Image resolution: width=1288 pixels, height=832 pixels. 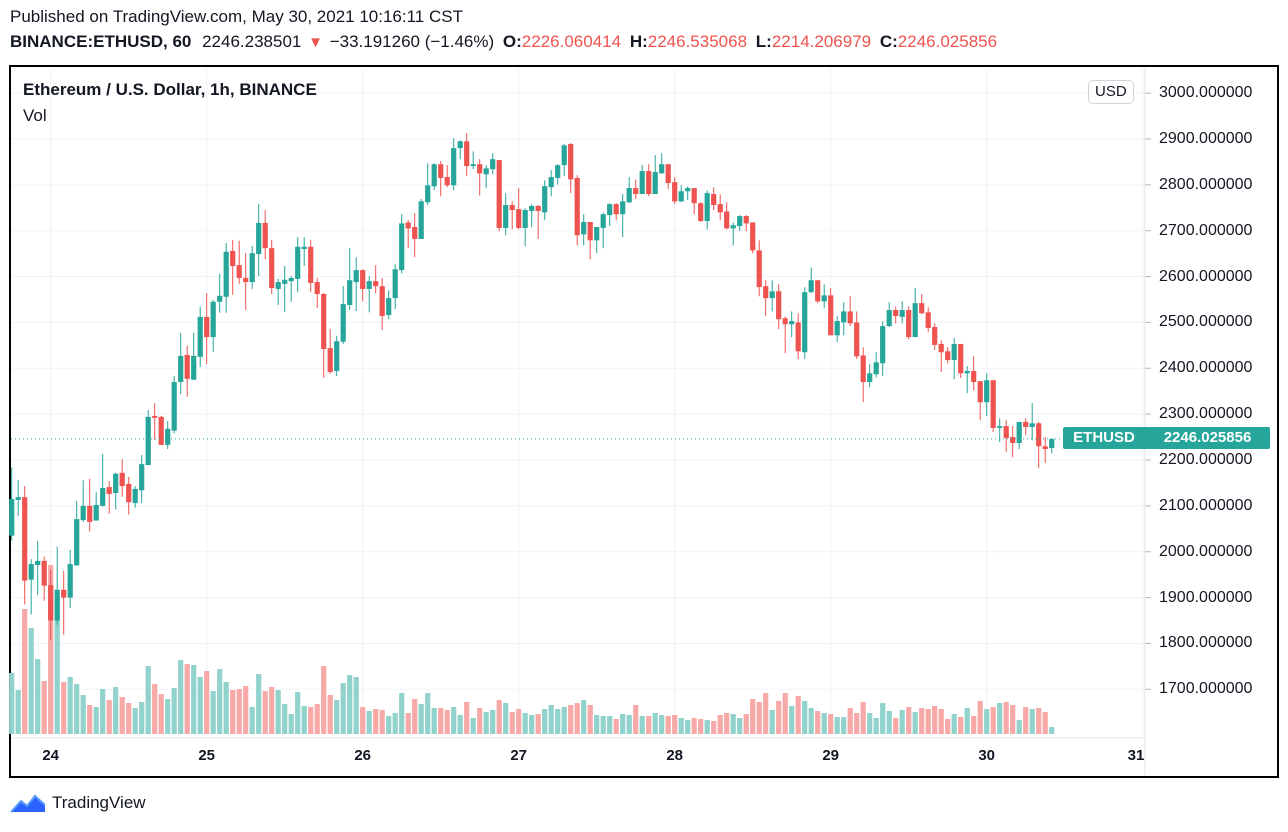 What do you see at coordinates (763, 41) in the screenshot?
I see `low-label: L:` at bounding box center [763, 41].